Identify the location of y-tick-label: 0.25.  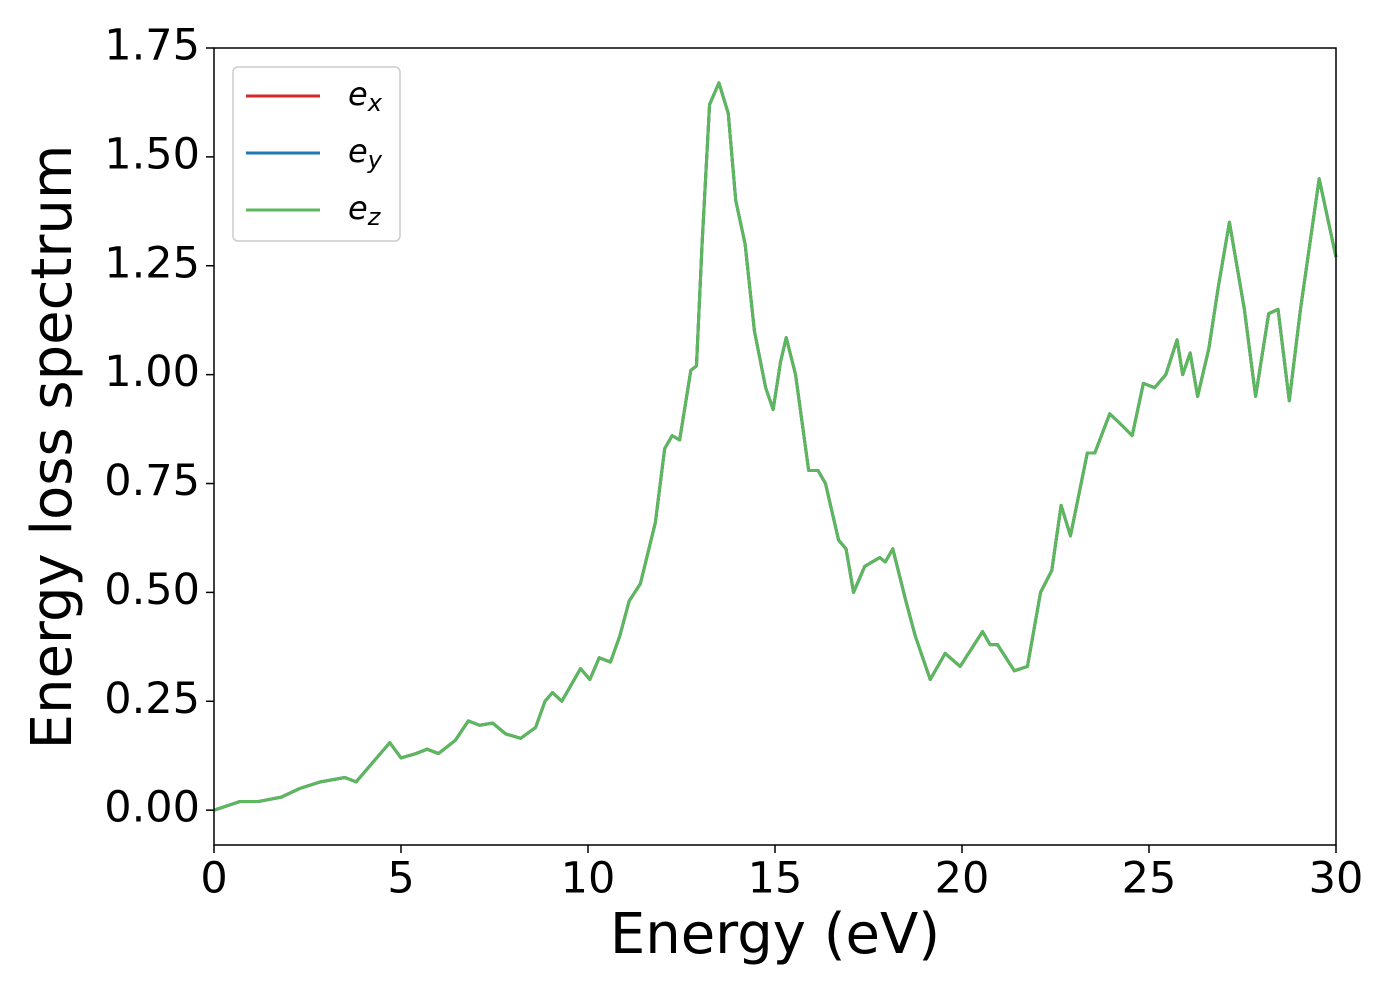
(152, 699).